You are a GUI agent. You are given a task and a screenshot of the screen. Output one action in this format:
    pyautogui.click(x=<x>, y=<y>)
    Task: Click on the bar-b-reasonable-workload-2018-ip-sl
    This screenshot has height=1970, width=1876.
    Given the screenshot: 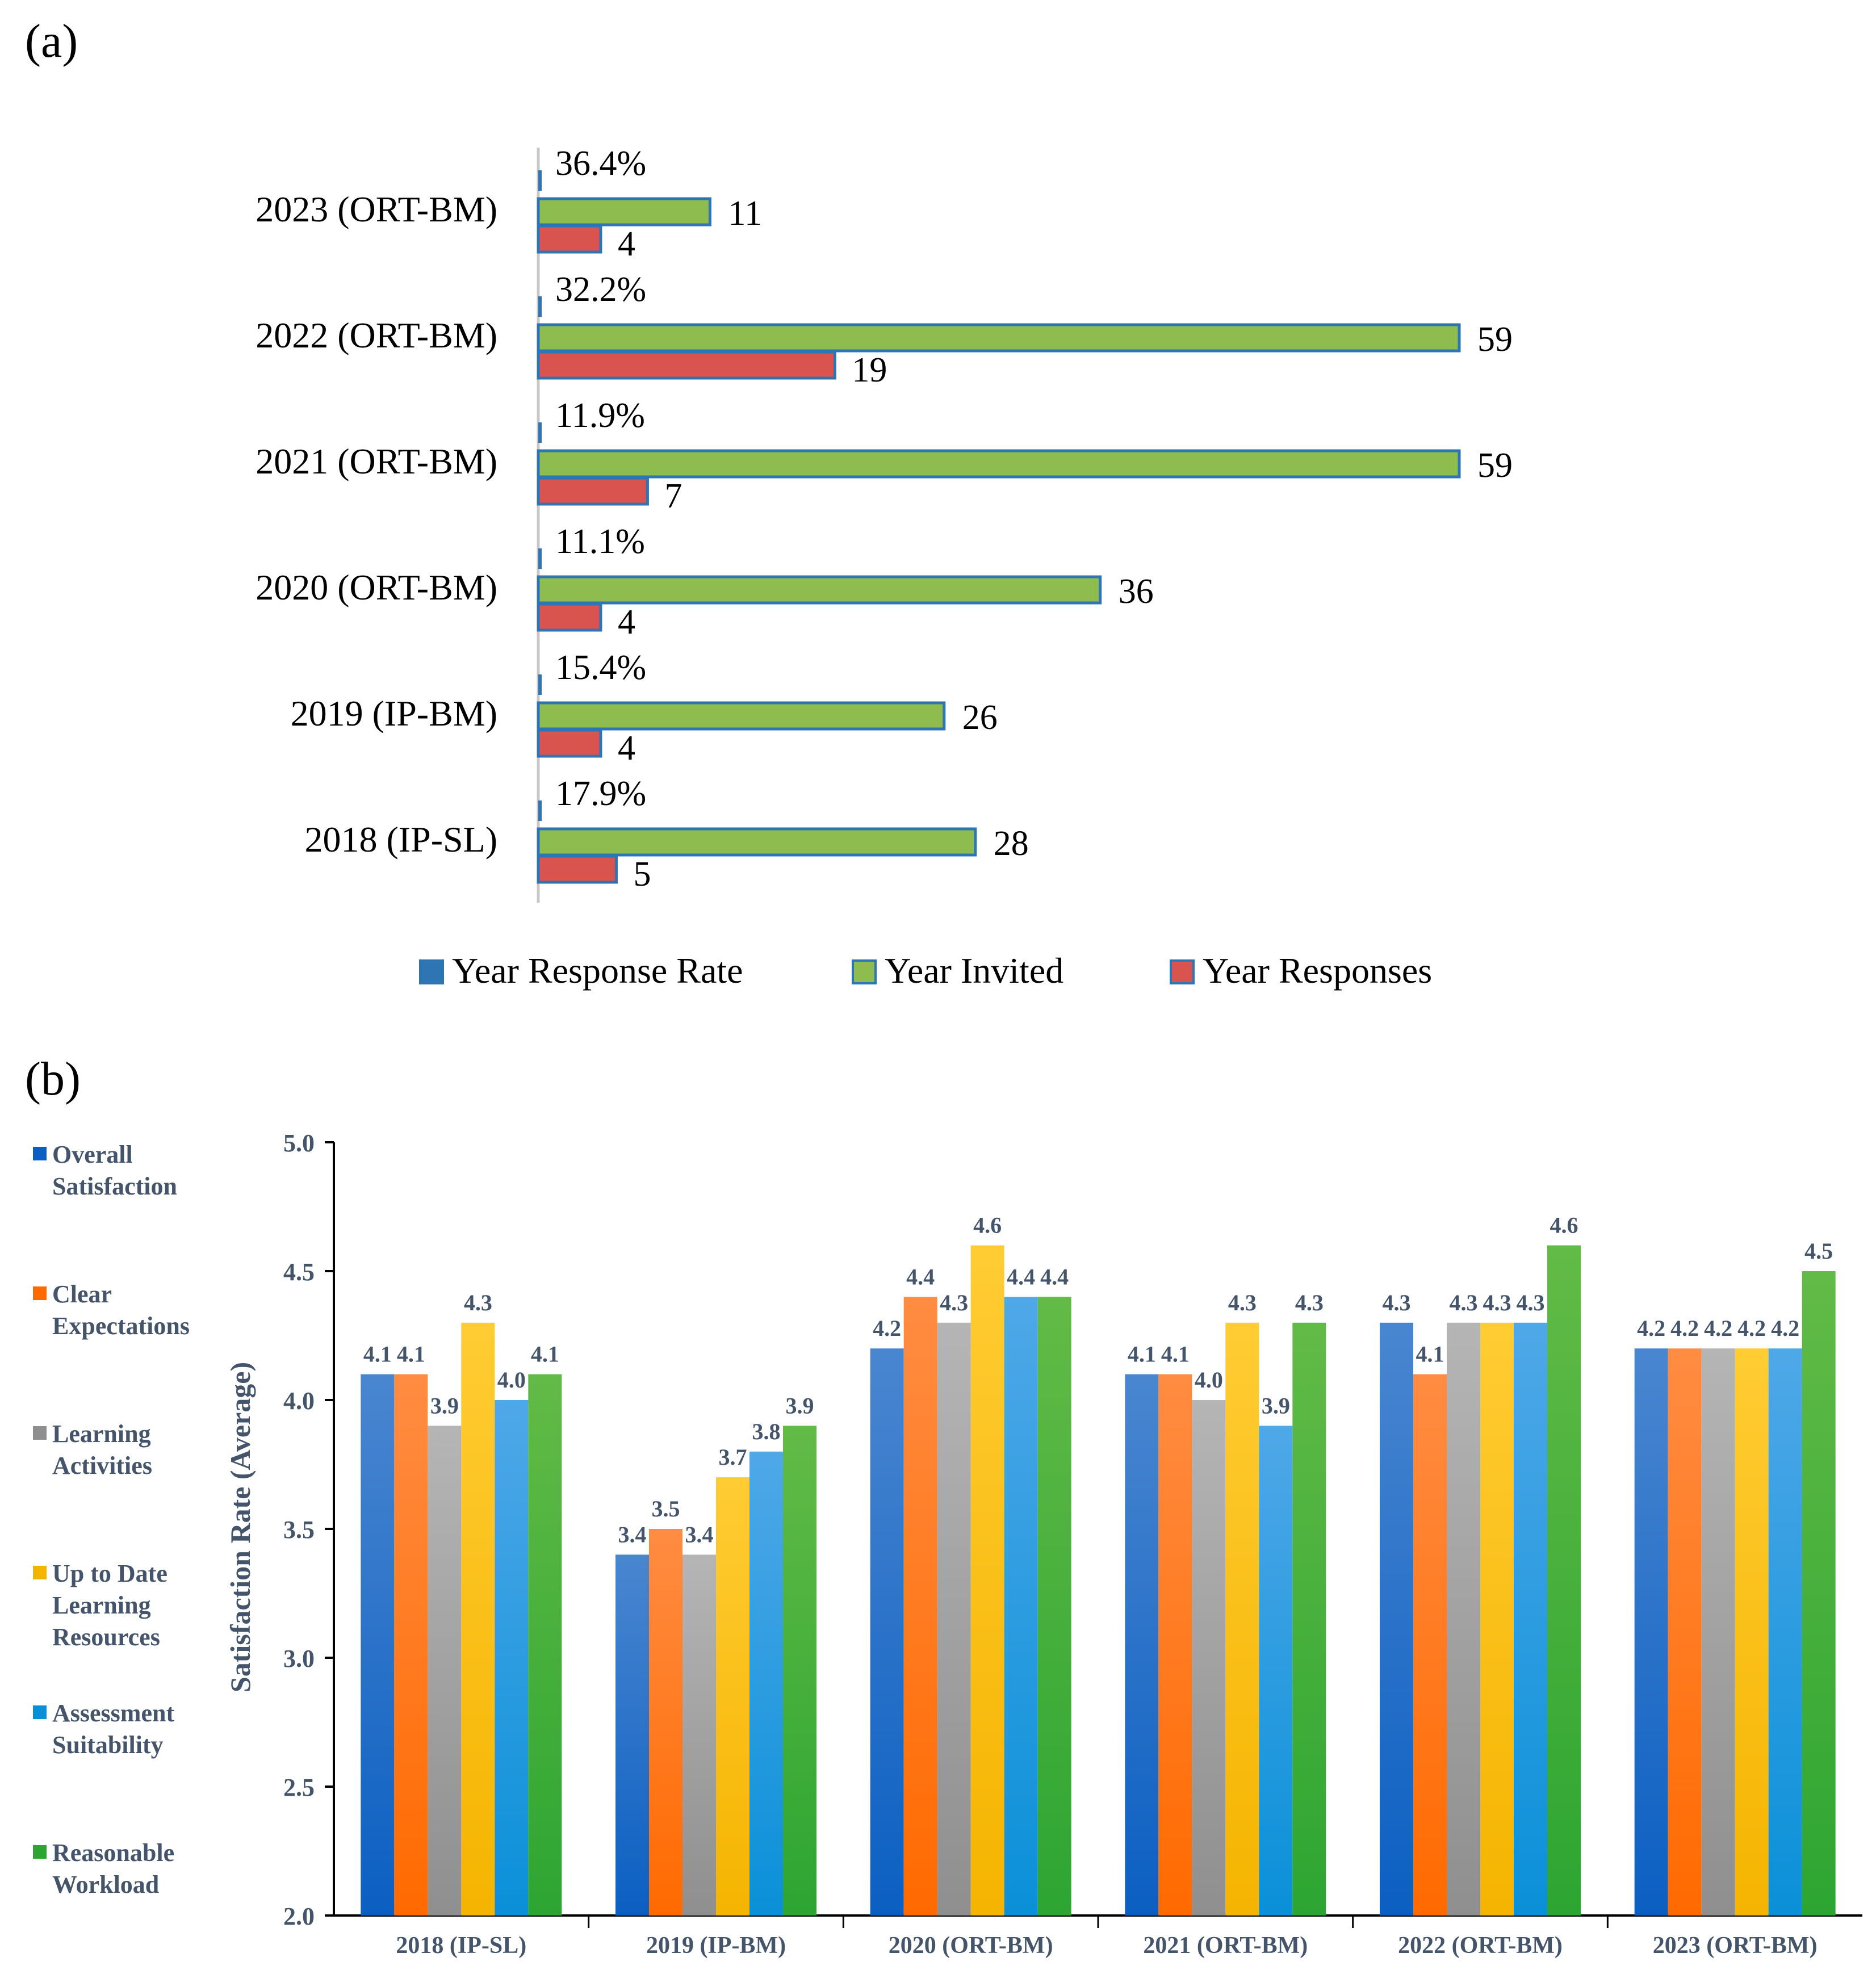 What is the action you would take?
    pyautogui.click(x=545, y=1644)
    